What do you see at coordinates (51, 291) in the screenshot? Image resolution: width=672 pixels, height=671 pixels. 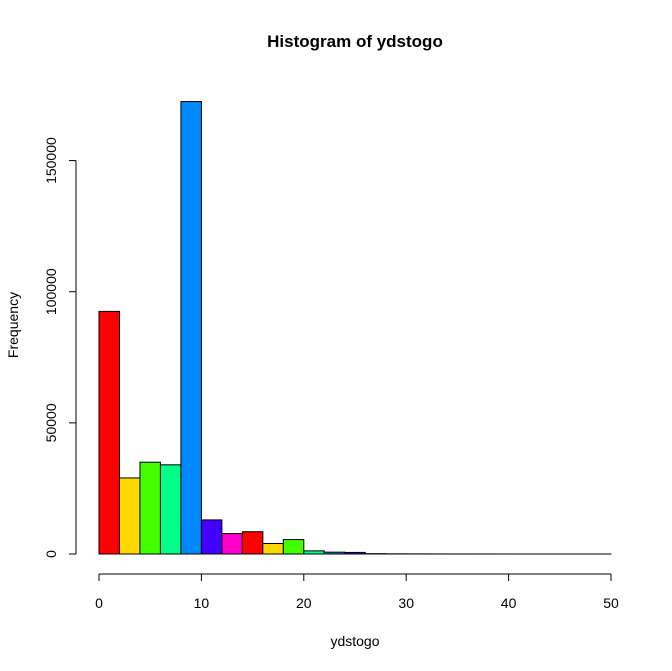 I see `y-tick-label: 100000` at bounding box center [51, 291].